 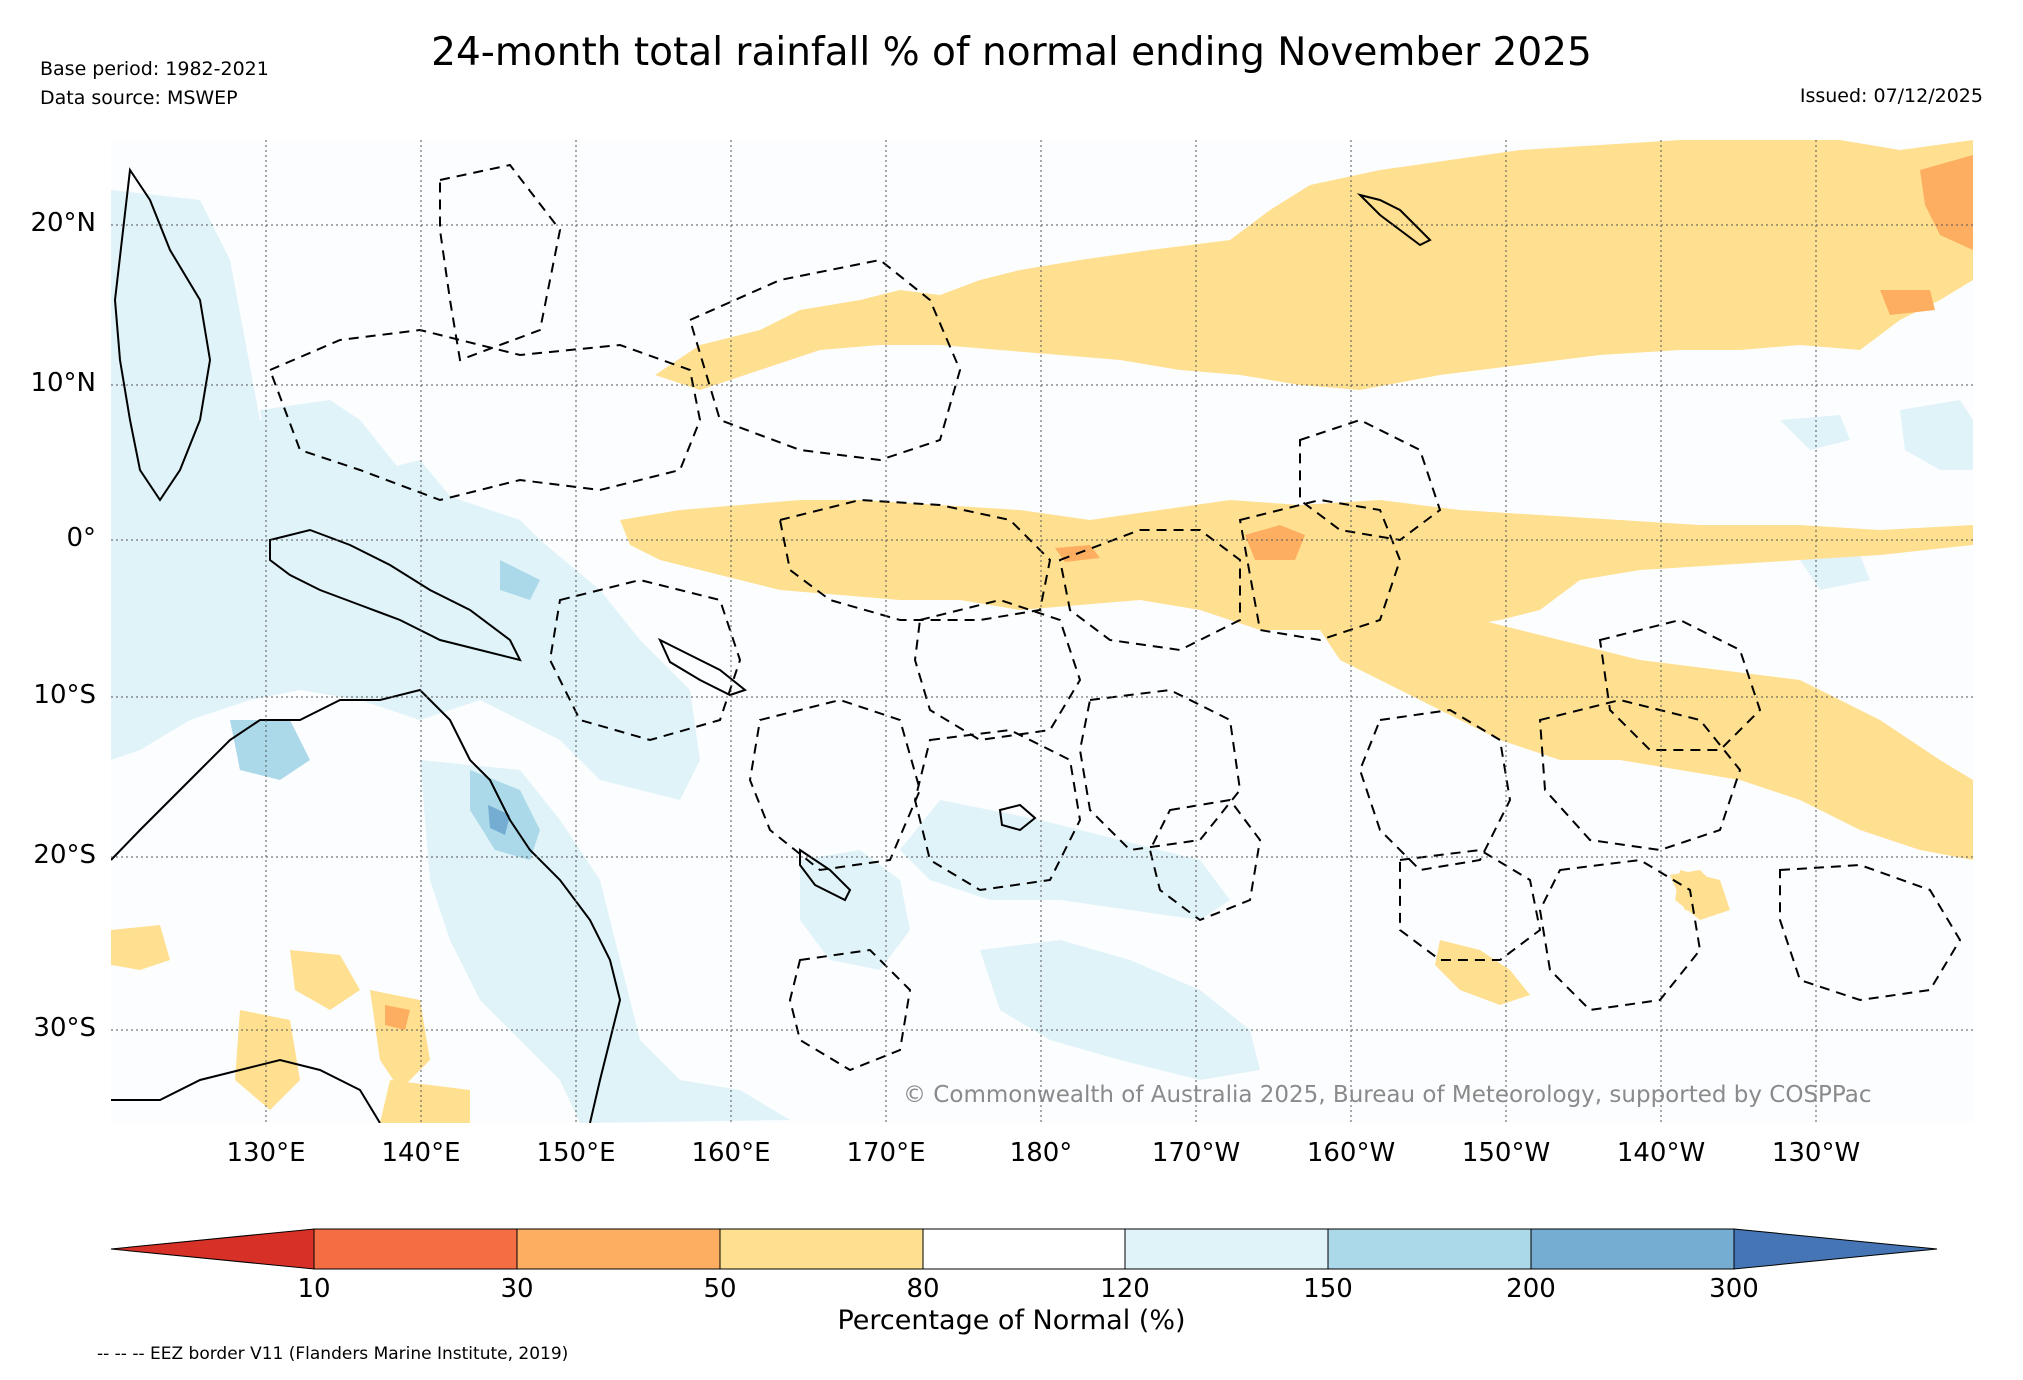 I want to click on eez-border-pitcairn, so click(x=1870, y=932).